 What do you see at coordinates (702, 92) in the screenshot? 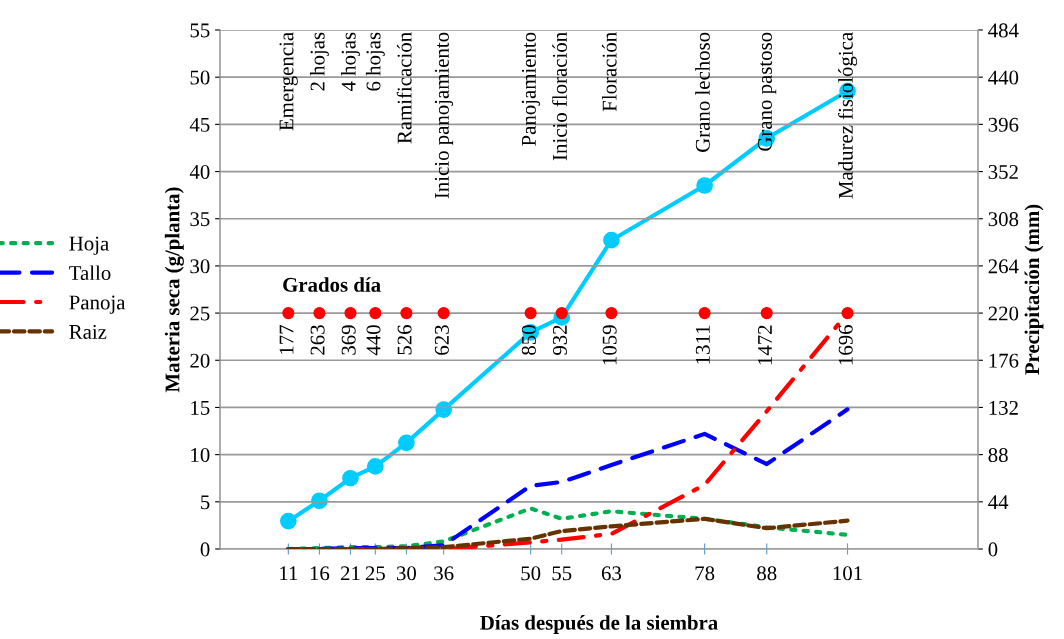
I see `annotation: Grano lechoso` at bounding box center [702, 92].